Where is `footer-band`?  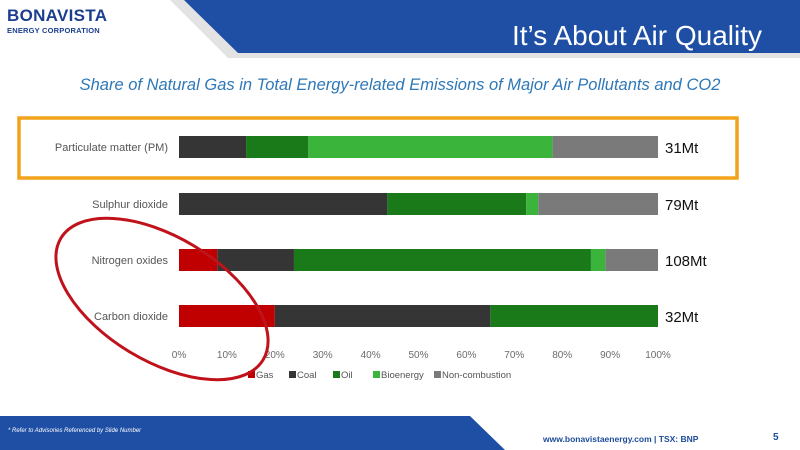 footer-band is located at coordinates (400, 433).